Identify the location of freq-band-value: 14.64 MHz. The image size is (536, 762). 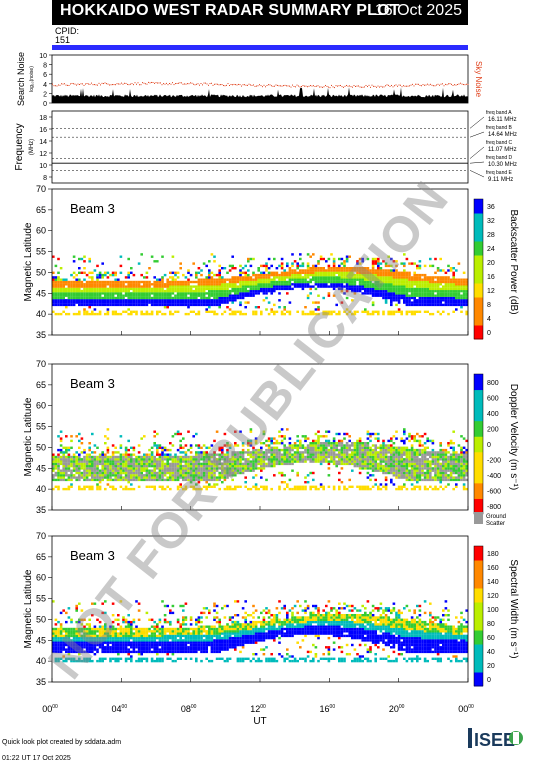
(502, 135).